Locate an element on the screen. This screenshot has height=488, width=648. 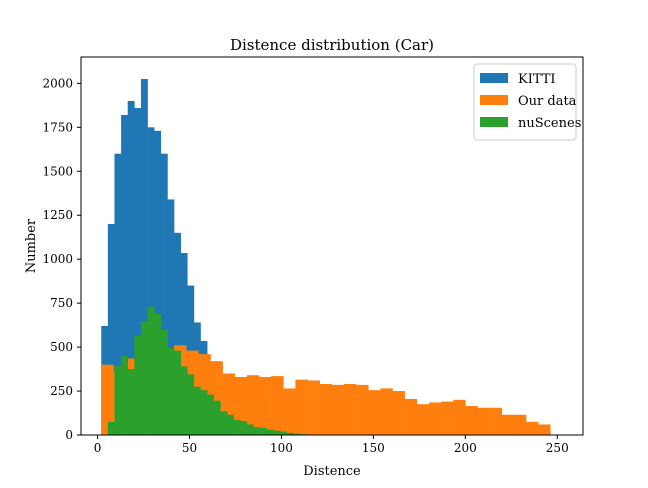
legend: KITTI Our data nuScenes is located at coordinates (527, 102).